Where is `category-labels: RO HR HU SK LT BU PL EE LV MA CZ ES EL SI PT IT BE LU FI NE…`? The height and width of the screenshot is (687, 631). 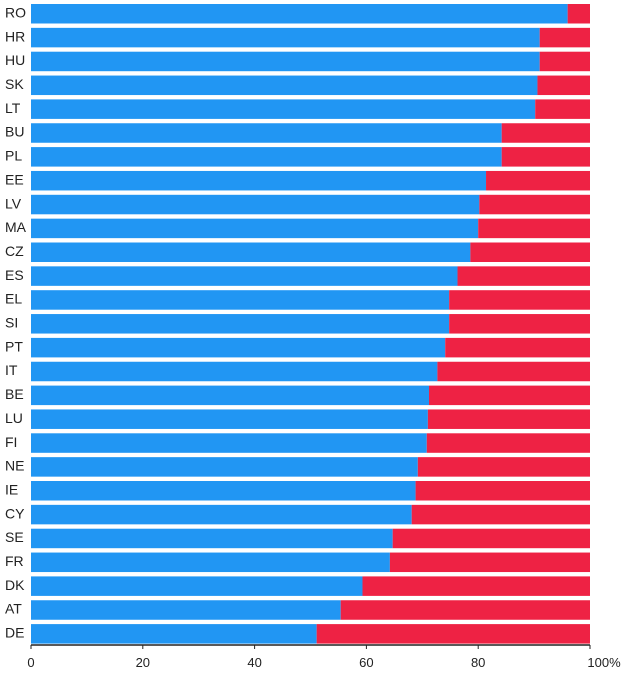
category-labels: RO HR HU SK LT BU PL EE LV MA CZ ES EL SI PT IT BE LU FI NE… is located at coordinates (16, 322).